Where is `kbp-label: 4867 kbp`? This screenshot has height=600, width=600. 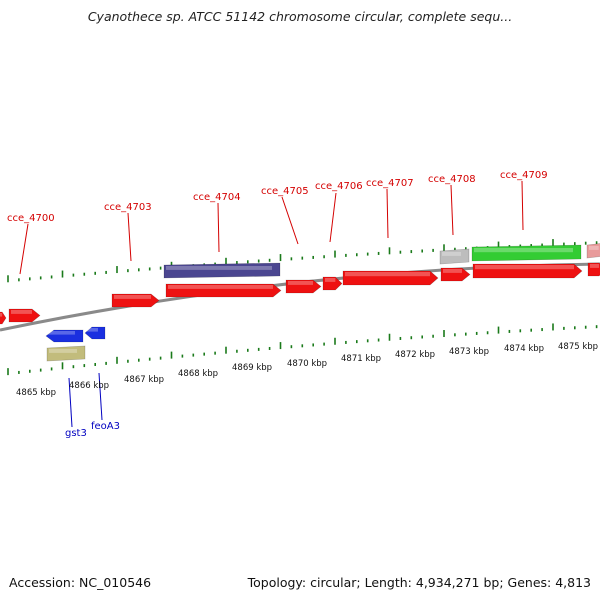 kbp-label: 4867 kbp is located at coordinates (144, 380).